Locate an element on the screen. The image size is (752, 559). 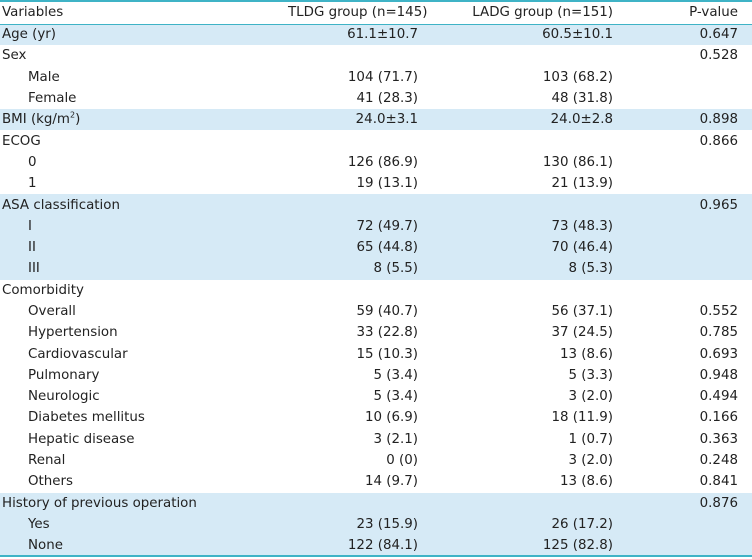
tldg-value: 41 (28.3) is located at coordinates (387, 99).